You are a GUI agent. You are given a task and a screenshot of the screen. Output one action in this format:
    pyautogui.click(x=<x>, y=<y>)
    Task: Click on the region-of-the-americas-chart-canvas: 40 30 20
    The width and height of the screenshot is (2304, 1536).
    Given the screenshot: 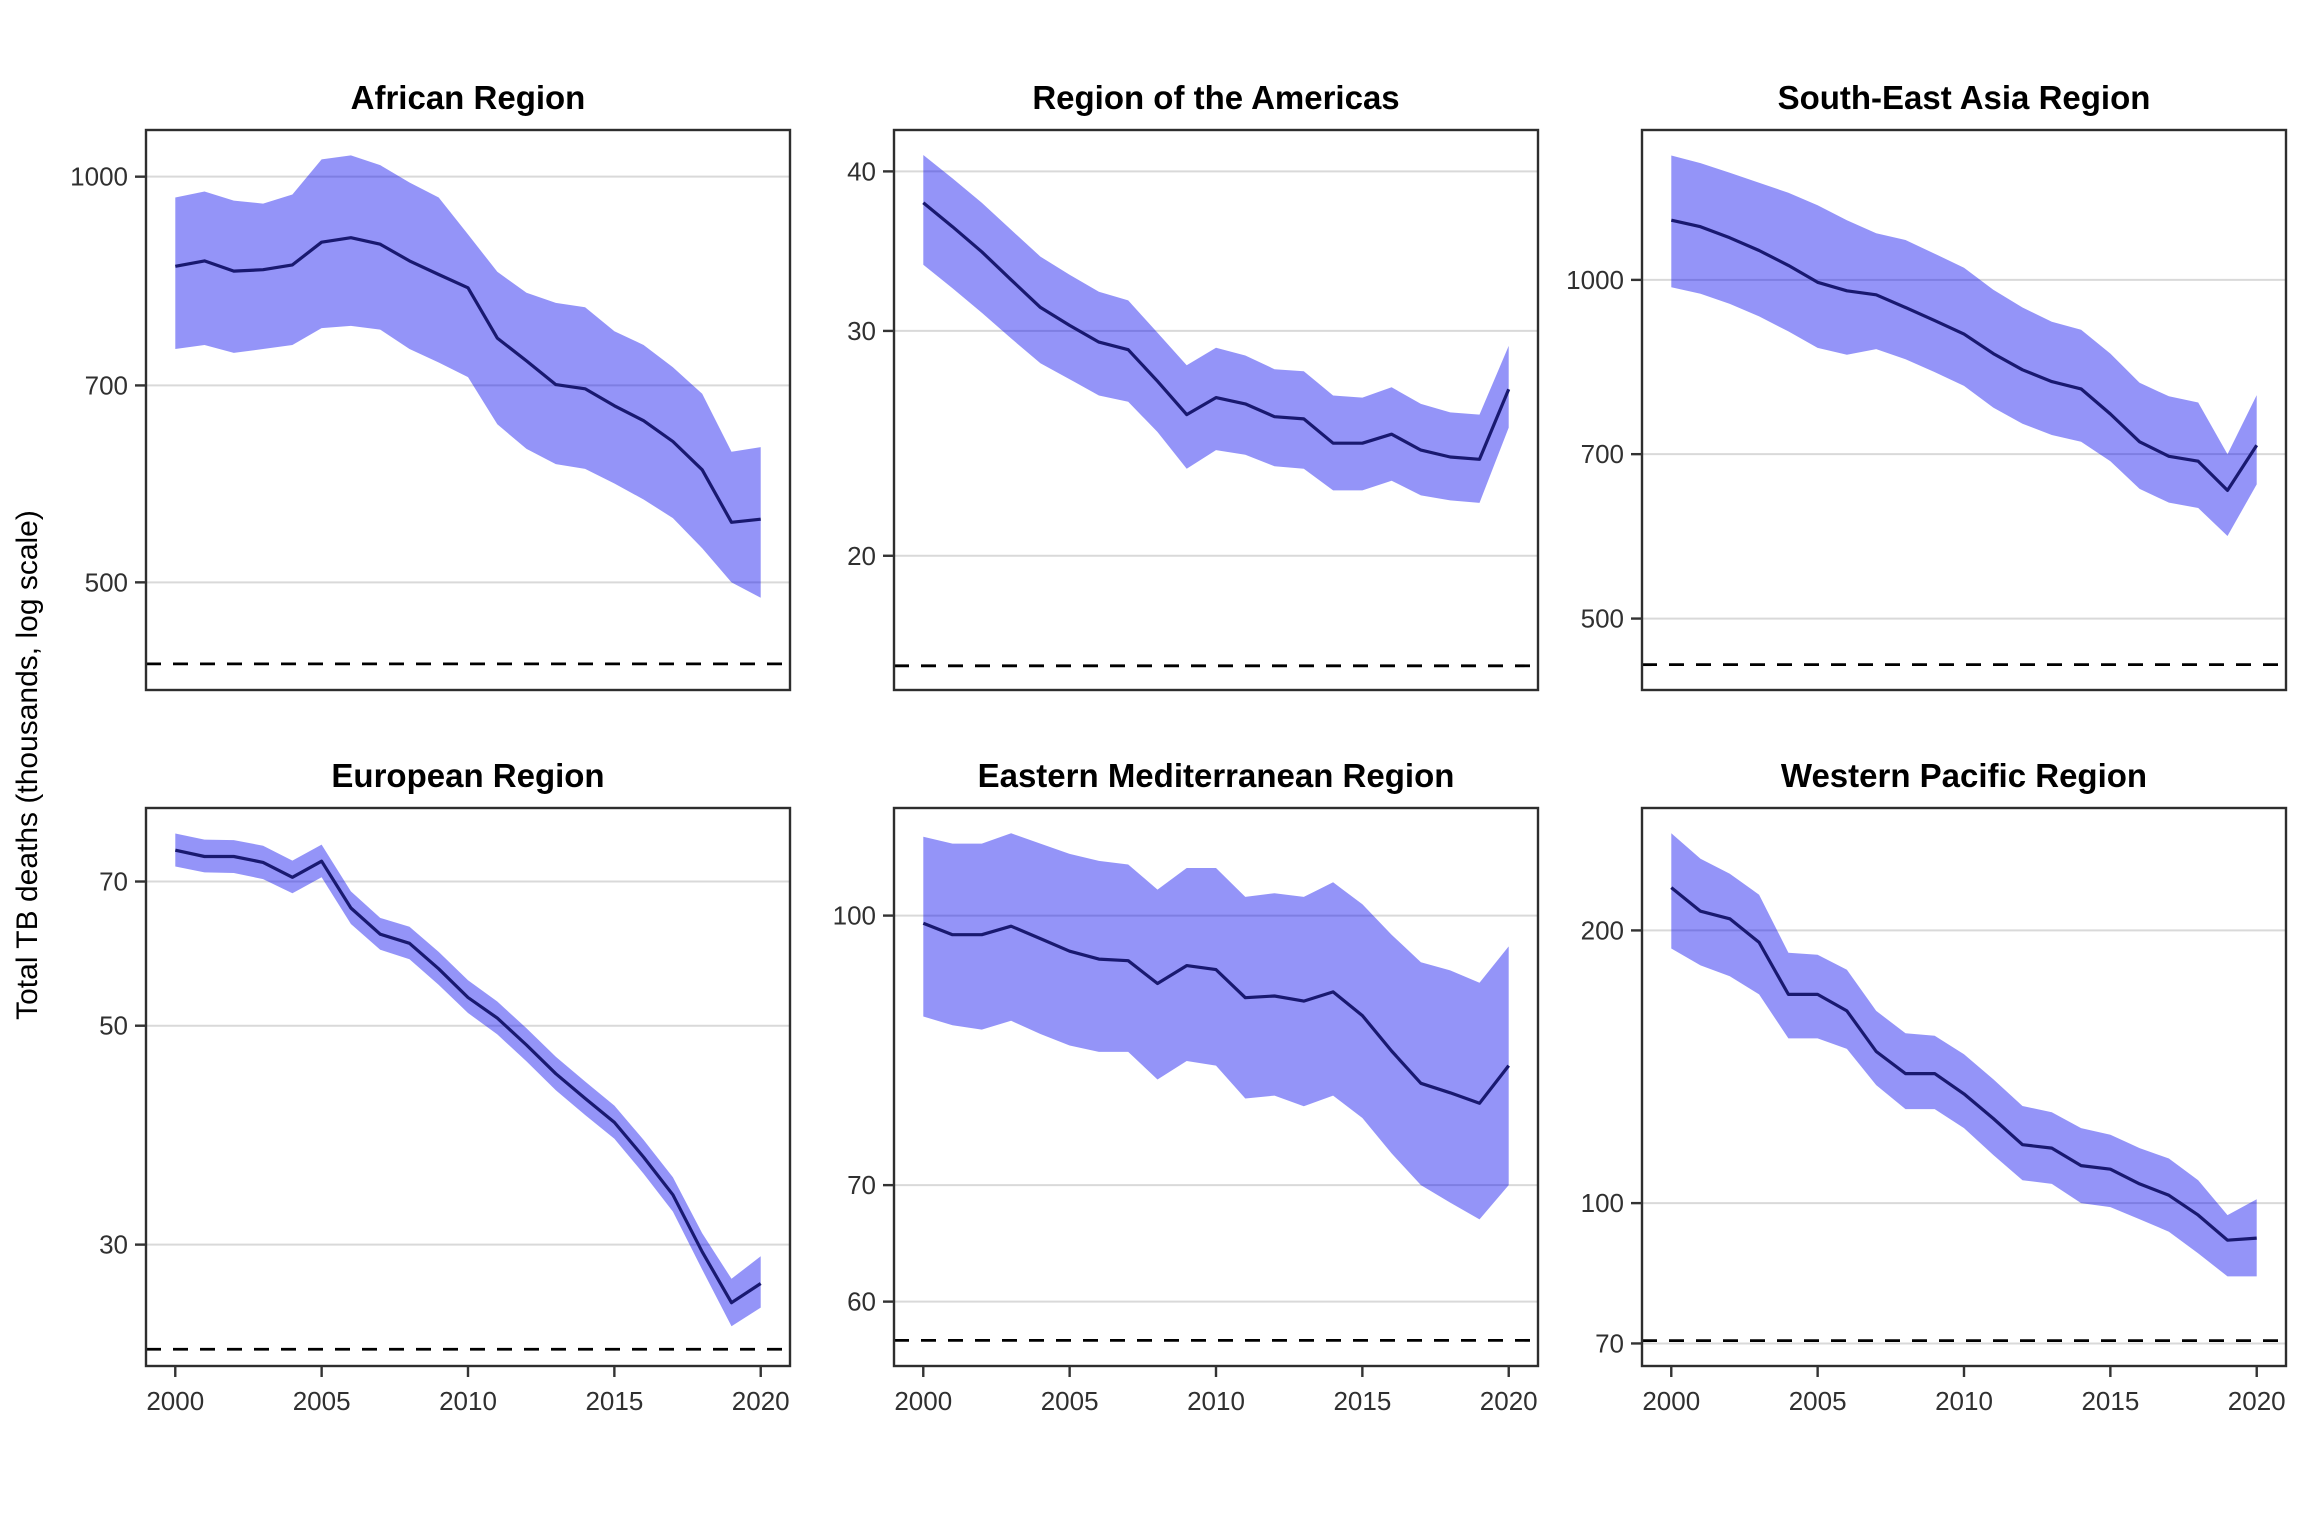 What is the action you would take?
    pyautogui.click(x=1193, y=410)
    